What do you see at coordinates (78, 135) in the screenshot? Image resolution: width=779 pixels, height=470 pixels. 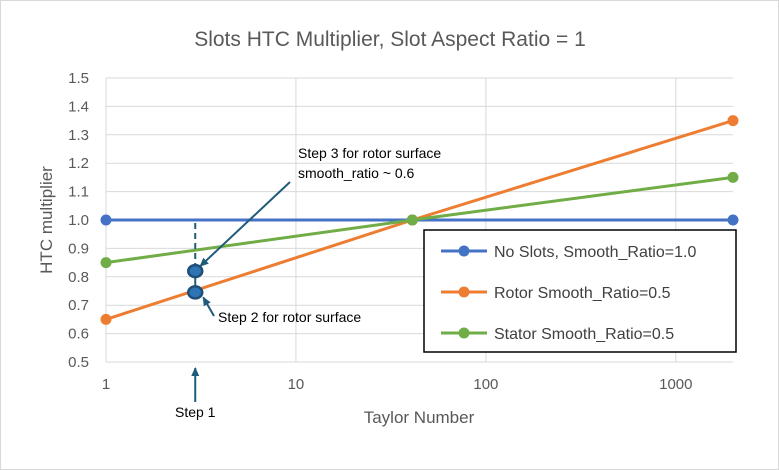 I see `y-tick-label: 1.3` at bounding box center [78, 135].